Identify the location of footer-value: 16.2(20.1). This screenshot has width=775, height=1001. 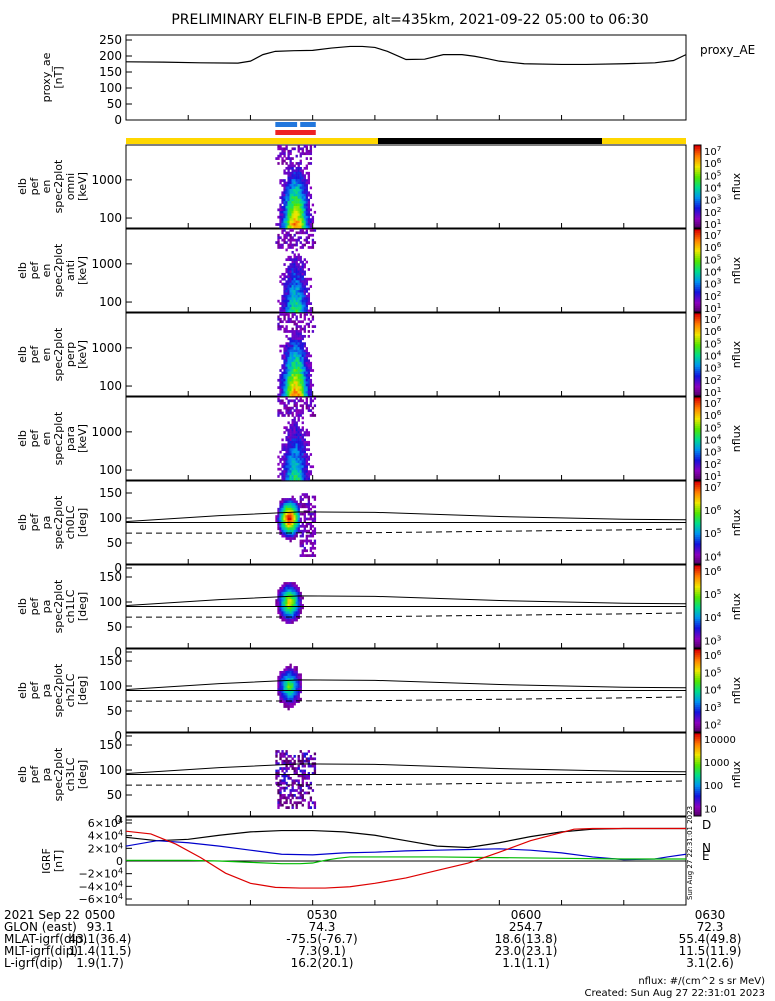
(322, 963).